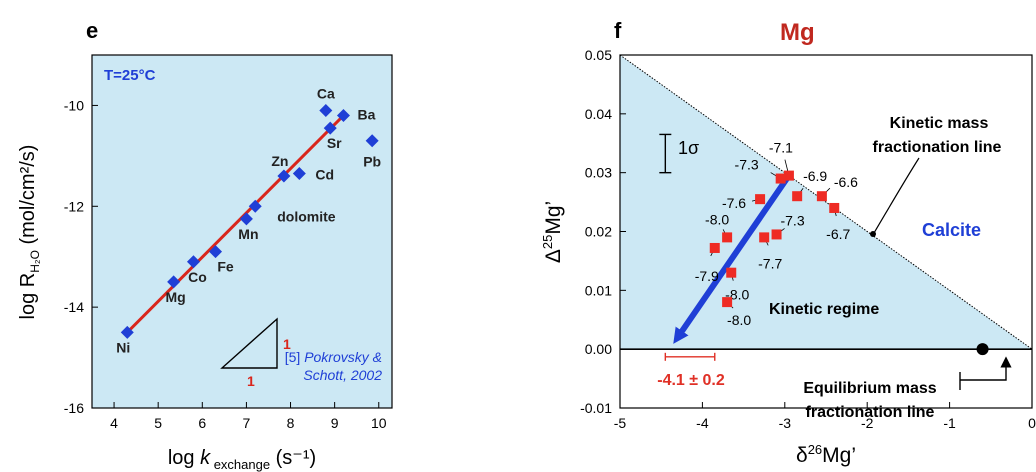 The image size is (1036, 472). Describe the element at coordinates (688, 148) in the screenshot. I see `panel-f-sigma-label: 1σ` at that location.